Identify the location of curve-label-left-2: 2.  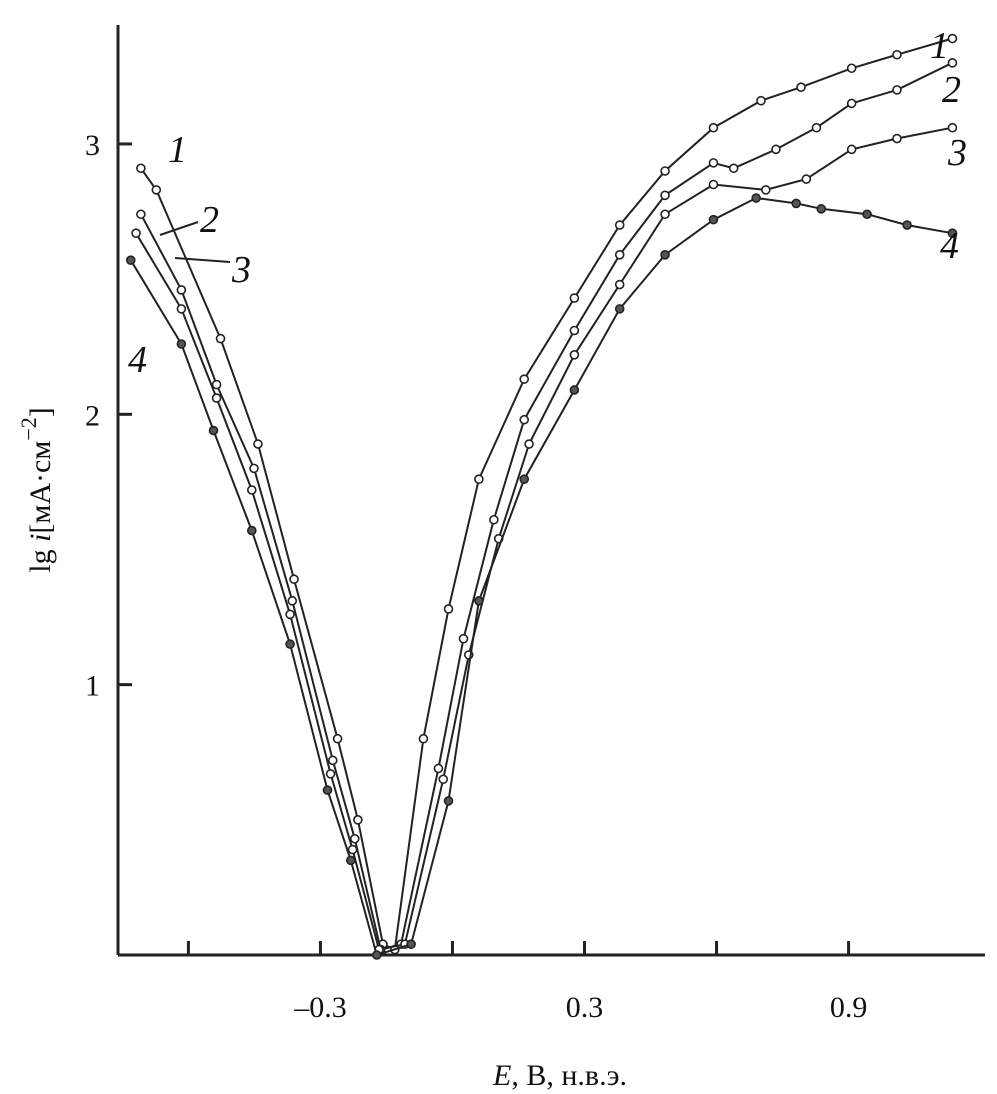
(209, 220).